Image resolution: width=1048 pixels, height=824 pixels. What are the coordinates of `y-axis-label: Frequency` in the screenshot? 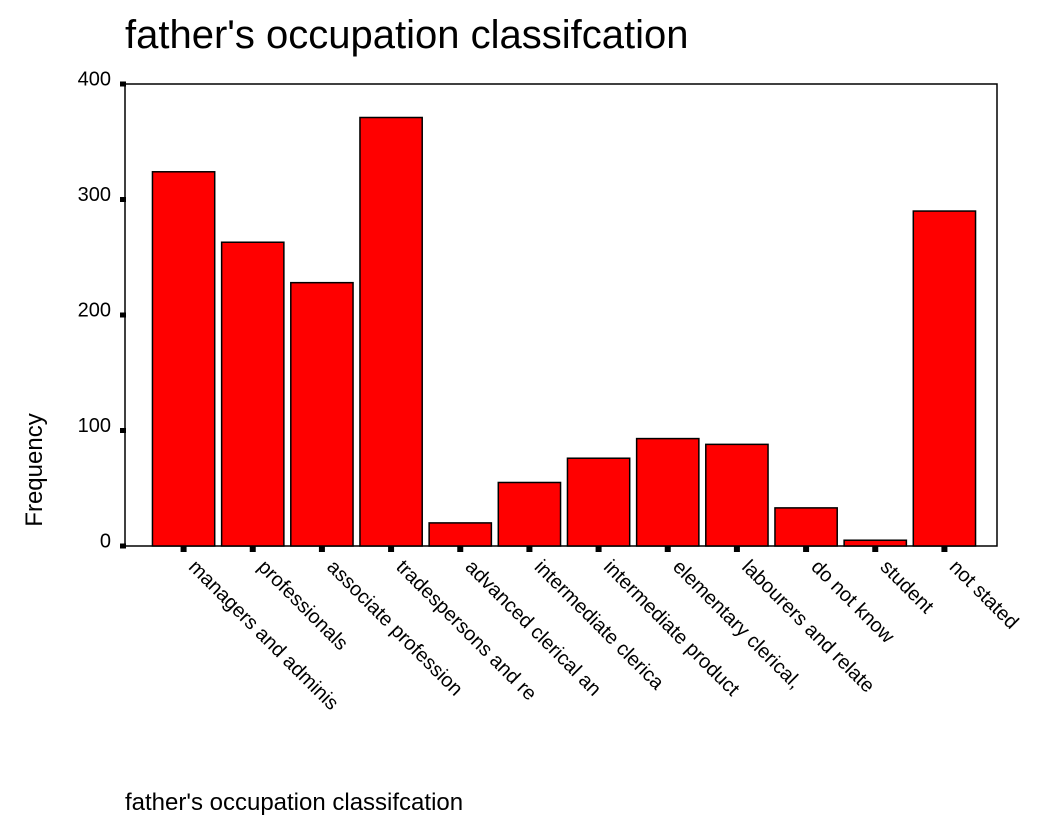 It's located at (34, 469).